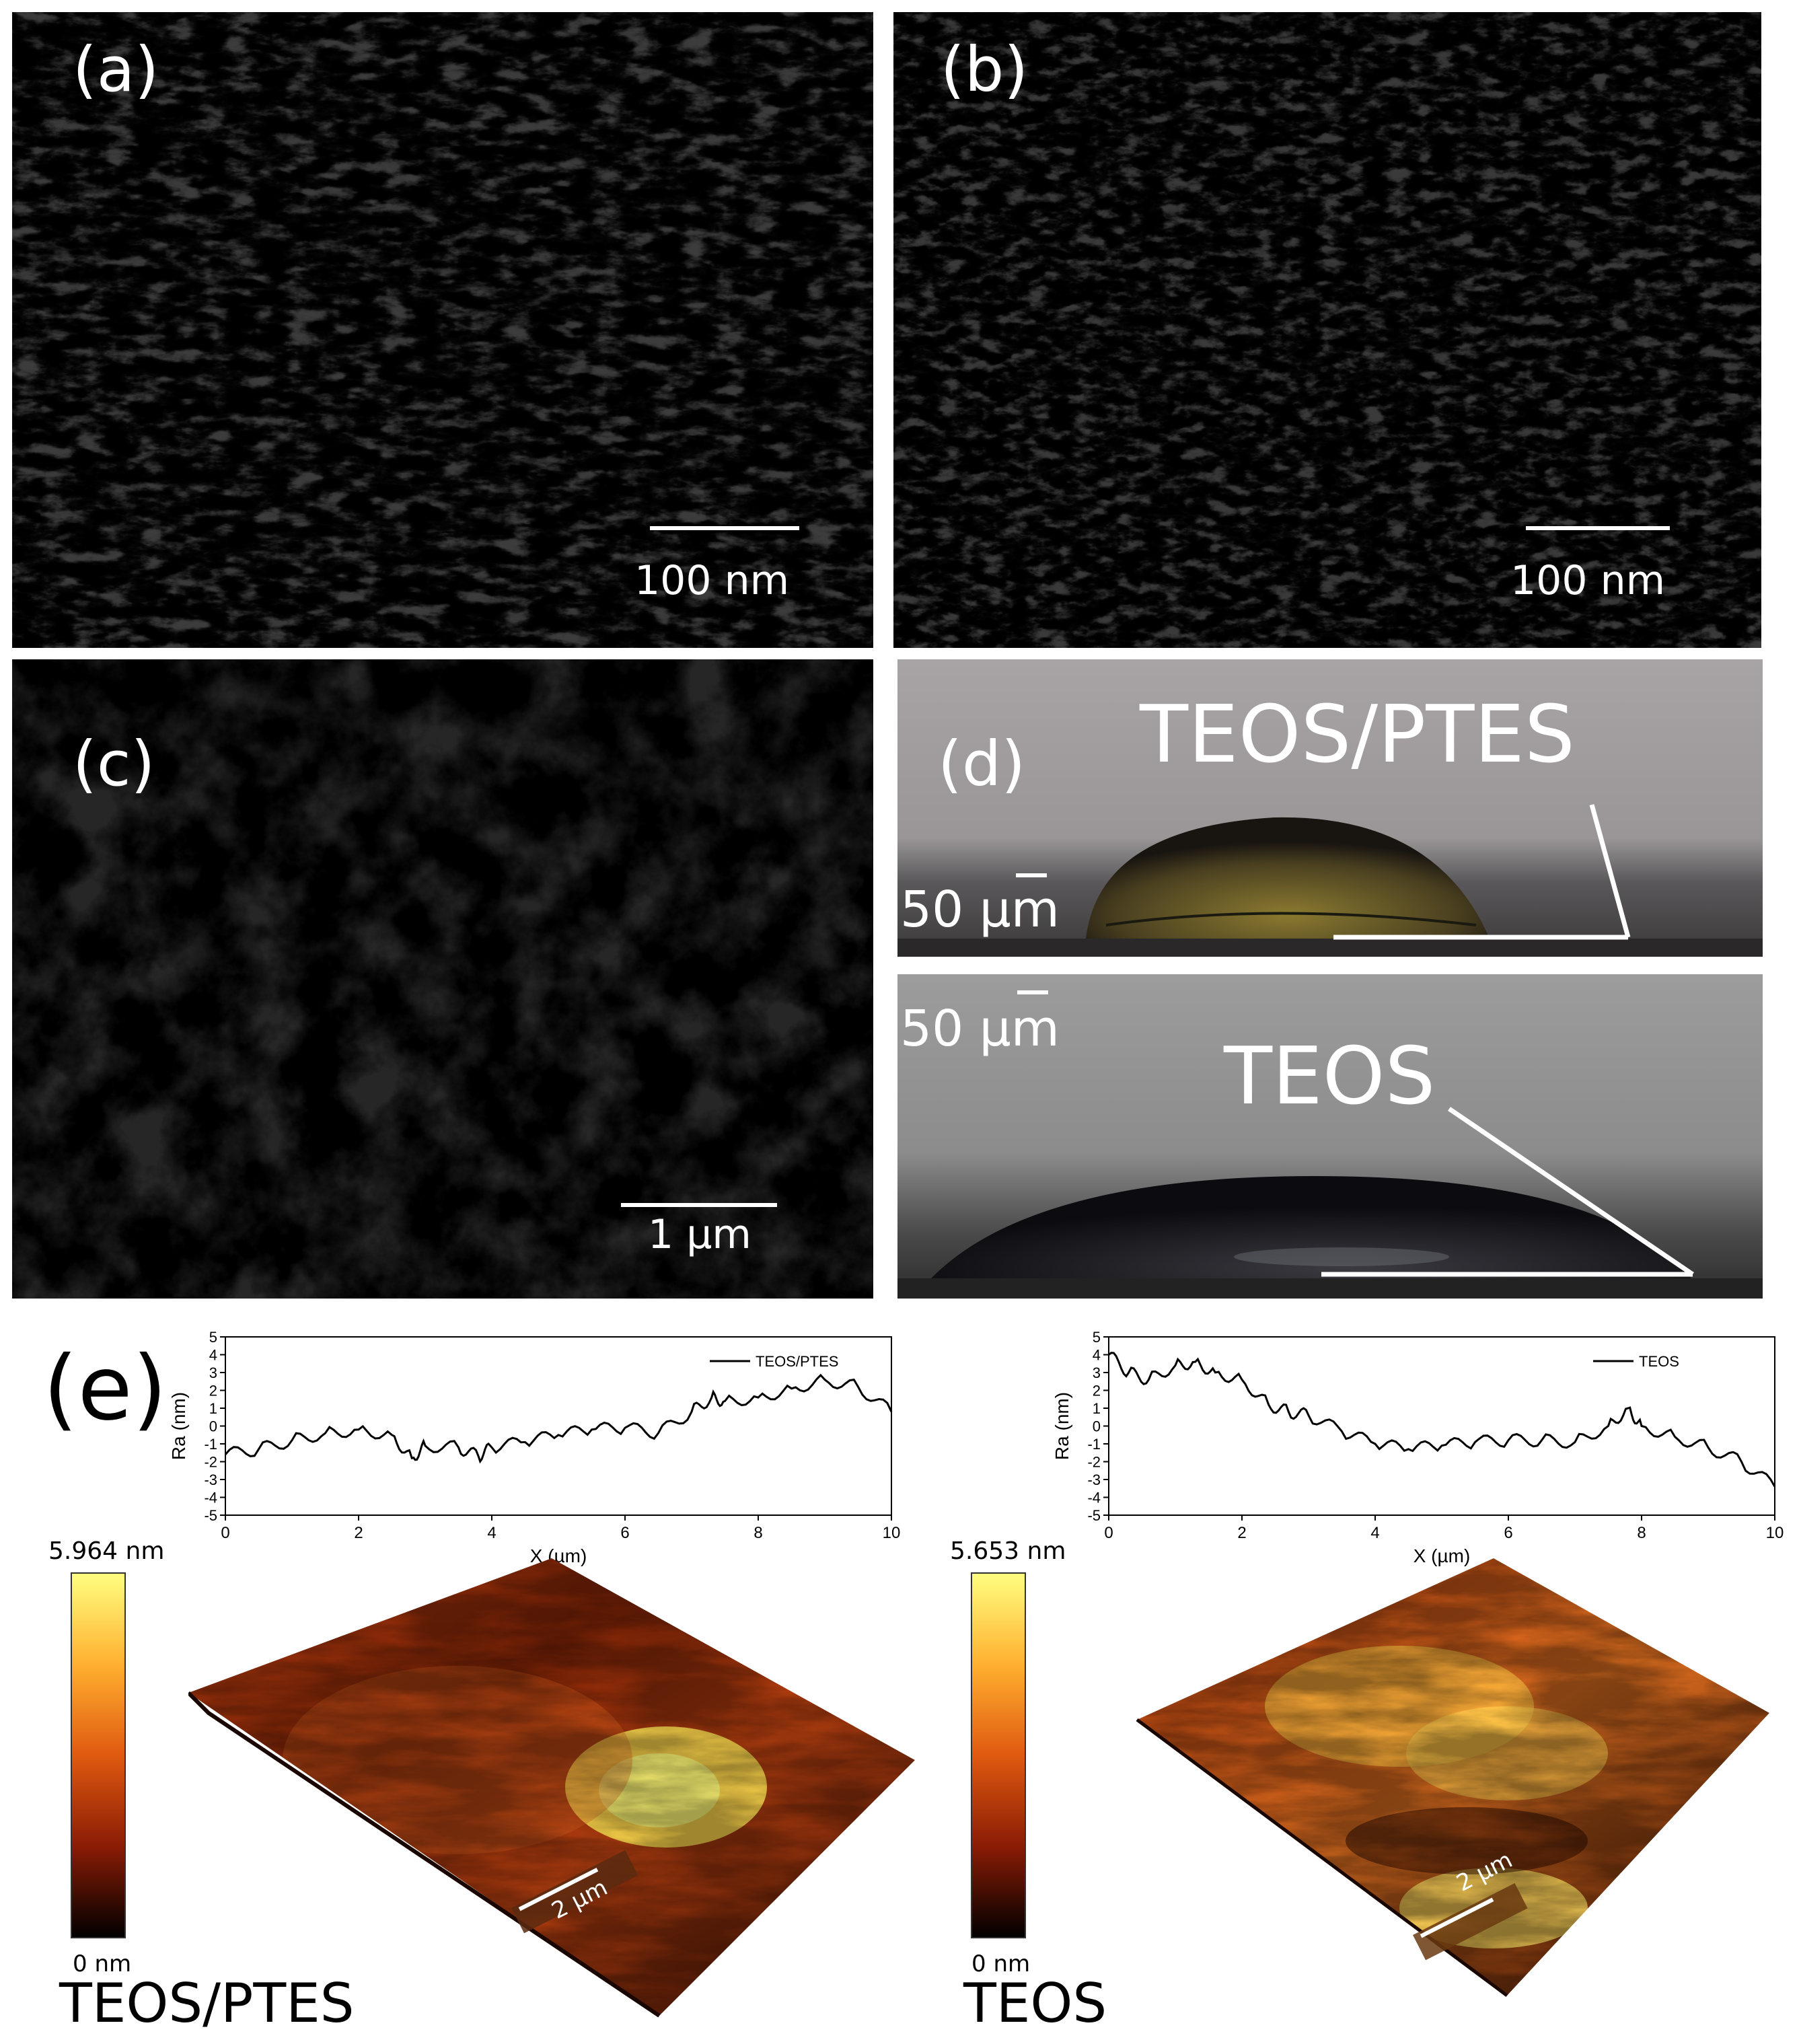 The width and height of the screenshot is (1799, 2044). Describe the element at coordinates (712, 580) in the screenshot. I see `scale-bar-label-a: 100 nm` at that location.